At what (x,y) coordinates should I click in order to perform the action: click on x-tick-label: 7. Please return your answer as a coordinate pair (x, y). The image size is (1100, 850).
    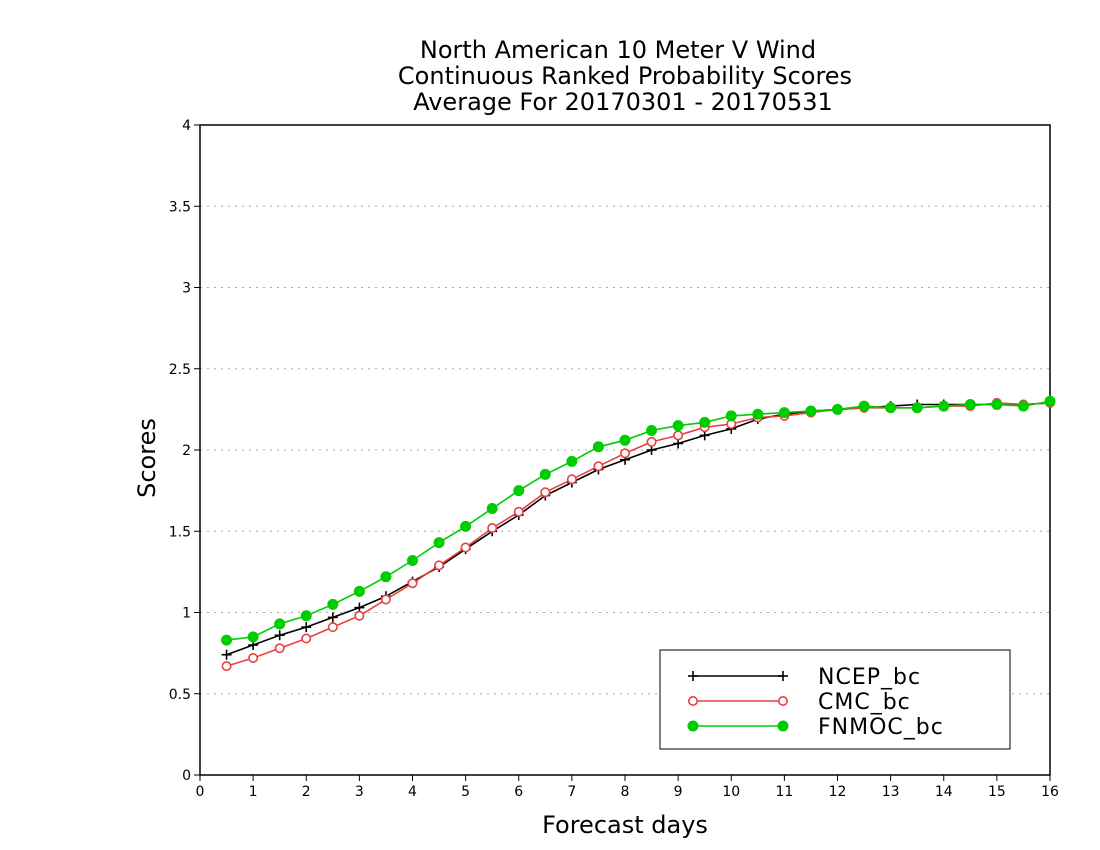
    Looking at the image, I should click on (571, 792).